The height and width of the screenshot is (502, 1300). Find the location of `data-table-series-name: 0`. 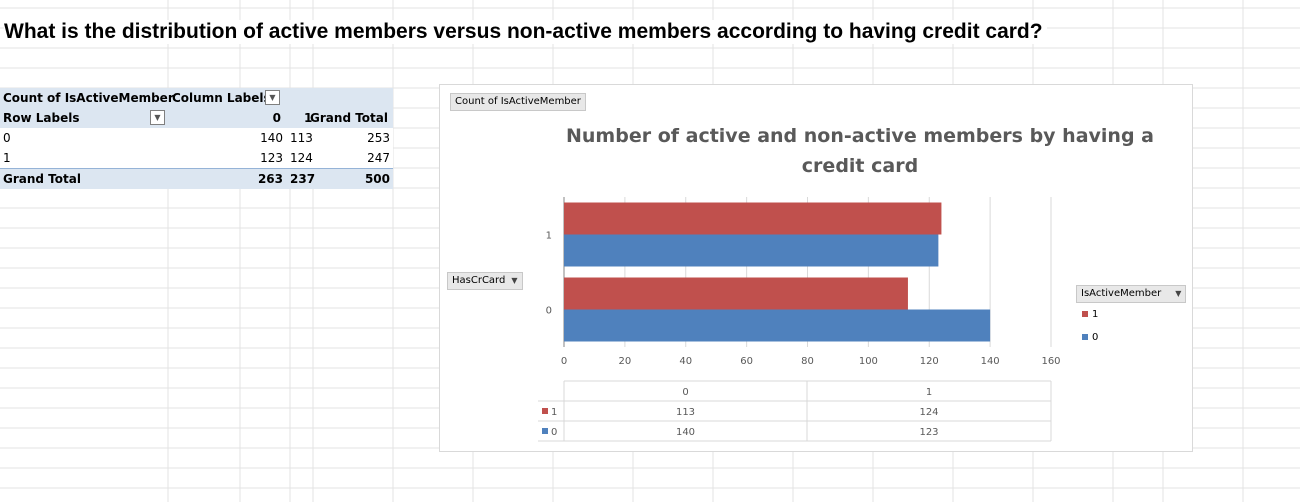

data-table-series-name: 0 is located at coordinates (554, 432).